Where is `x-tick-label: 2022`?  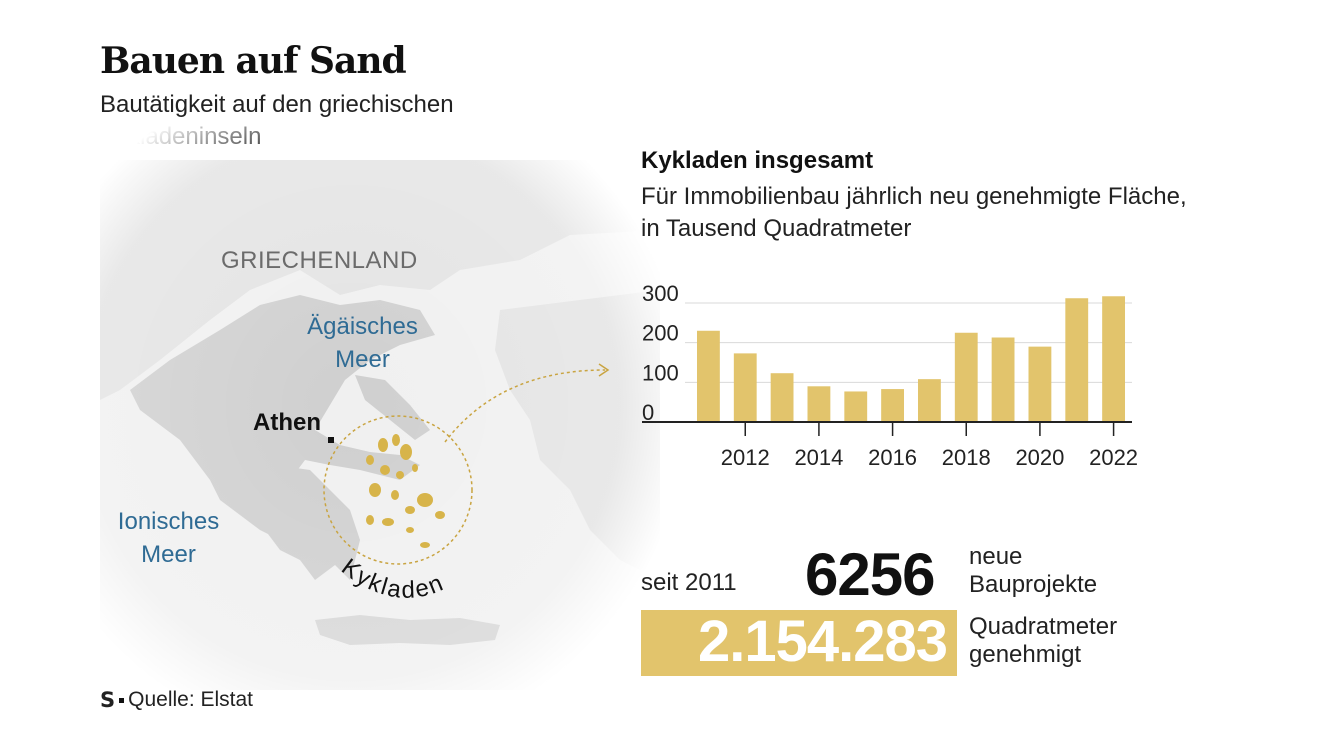
x-tick-label: 2022 is located at coordinates (1113, 457).